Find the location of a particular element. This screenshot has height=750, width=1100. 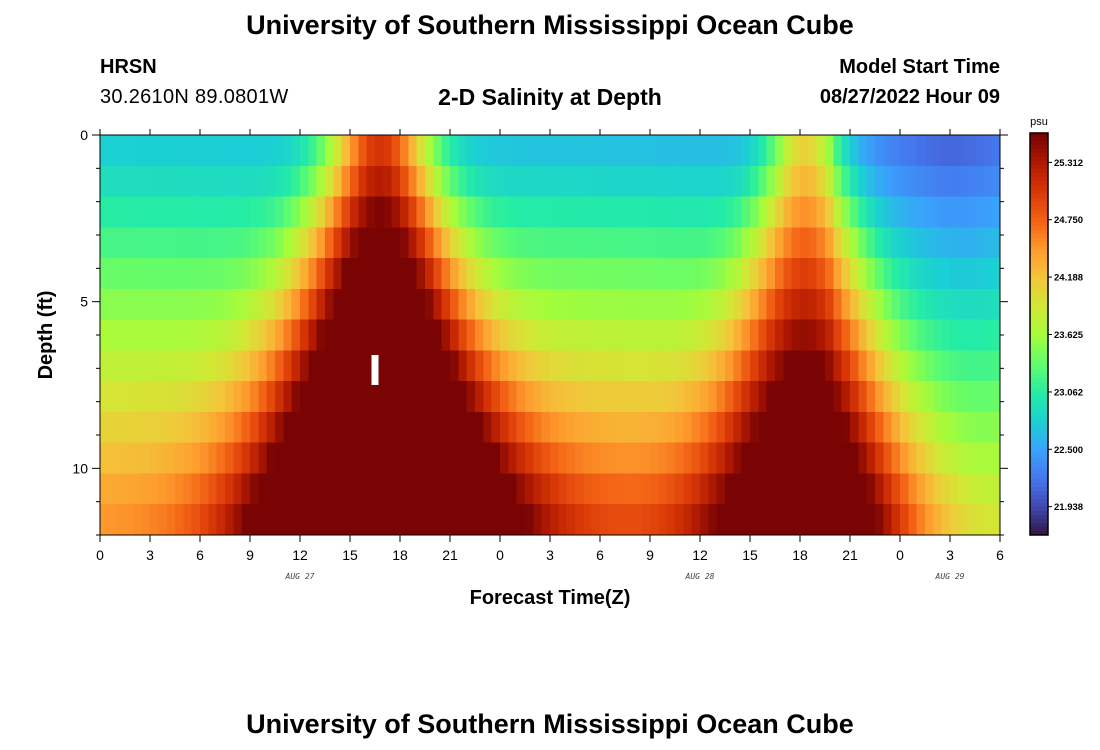

y-tick-label: 10 is located at coordinates (80, 468).